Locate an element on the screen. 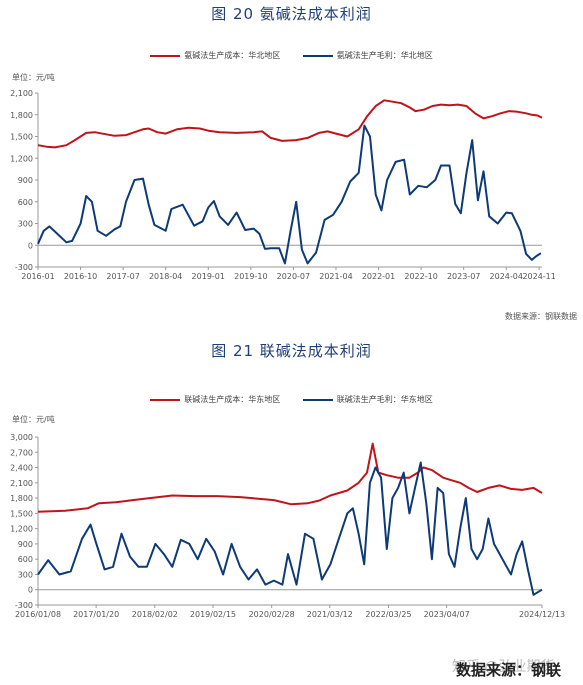  chart2-title: 图 21 联碱法成本利润 is located at coordinates (291, 351).